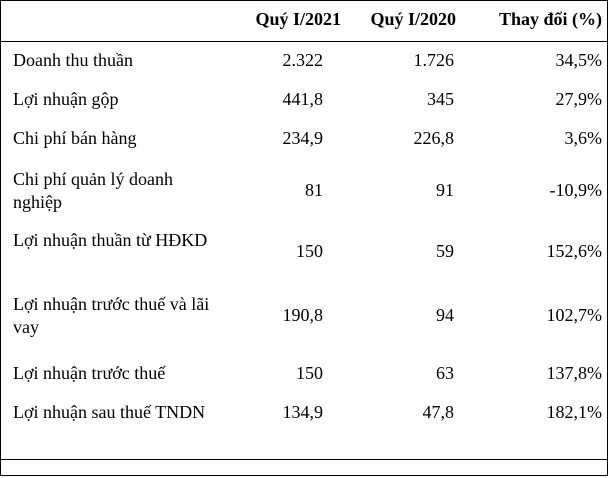 The image size is (612, 478). What do you see at coordinates (576, 190) in the screenshot?
I see `cell-change: -10,9%` at bounding box center [576, 190].